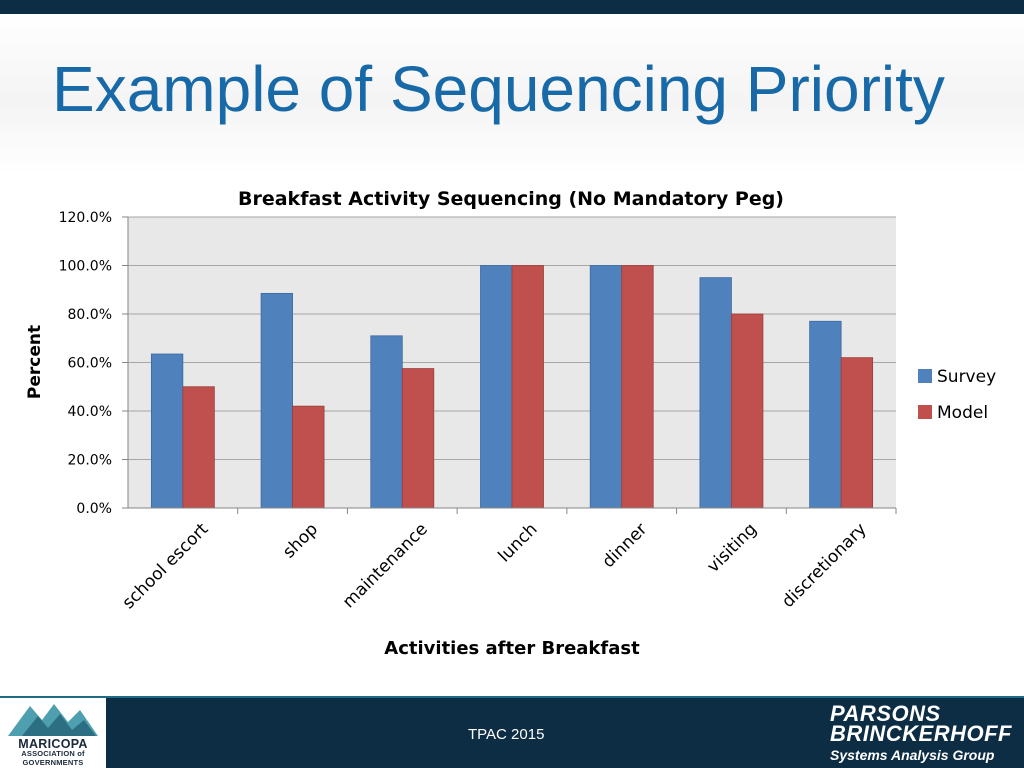  I want to click on pb-line3: Systems Analysis Group, so click(912, 755).